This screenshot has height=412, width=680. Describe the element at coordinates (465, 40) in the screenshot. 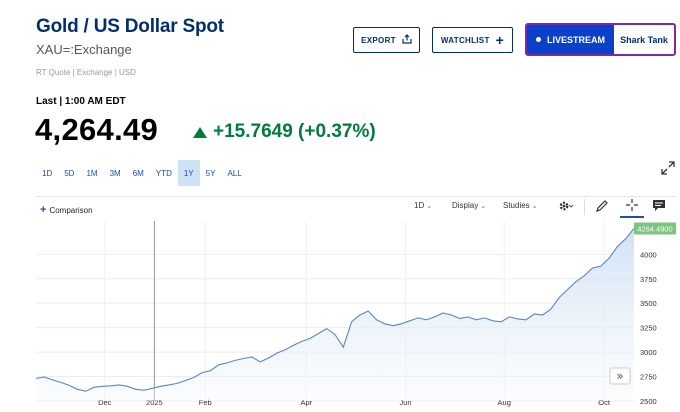

I see `watchlist-label: WATCHLIST` at that location.